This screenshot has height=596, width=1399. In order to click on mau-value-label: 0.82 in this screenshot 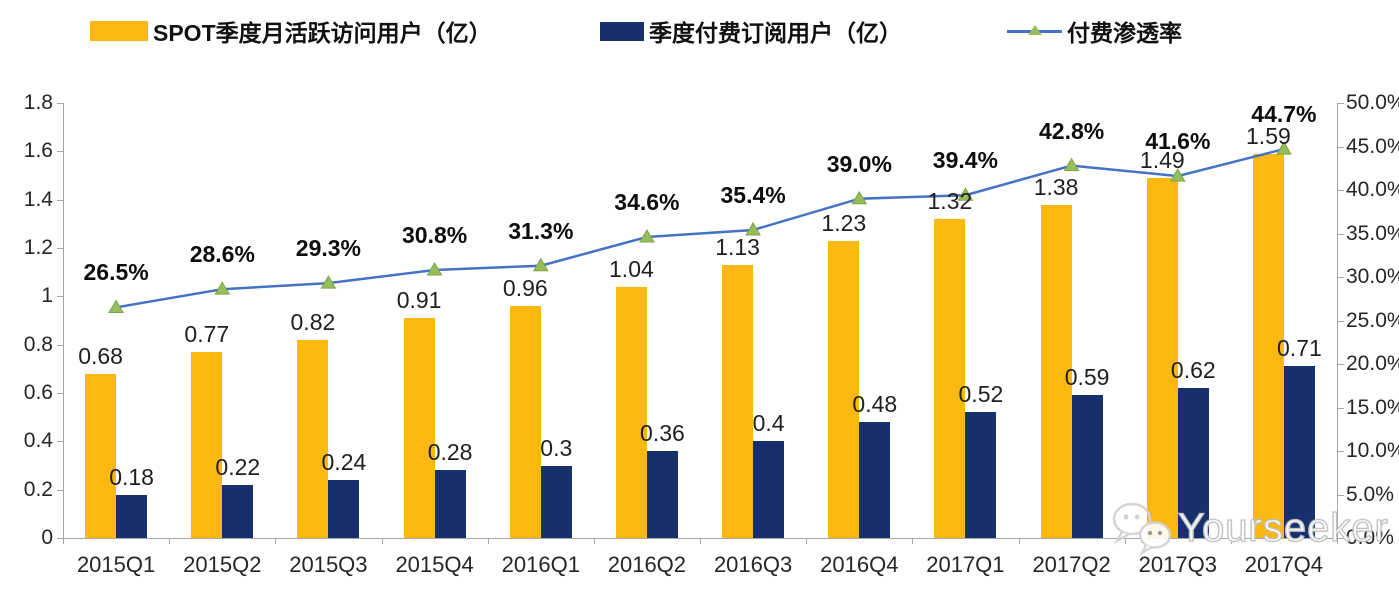, I will do `click(313, 321)`.